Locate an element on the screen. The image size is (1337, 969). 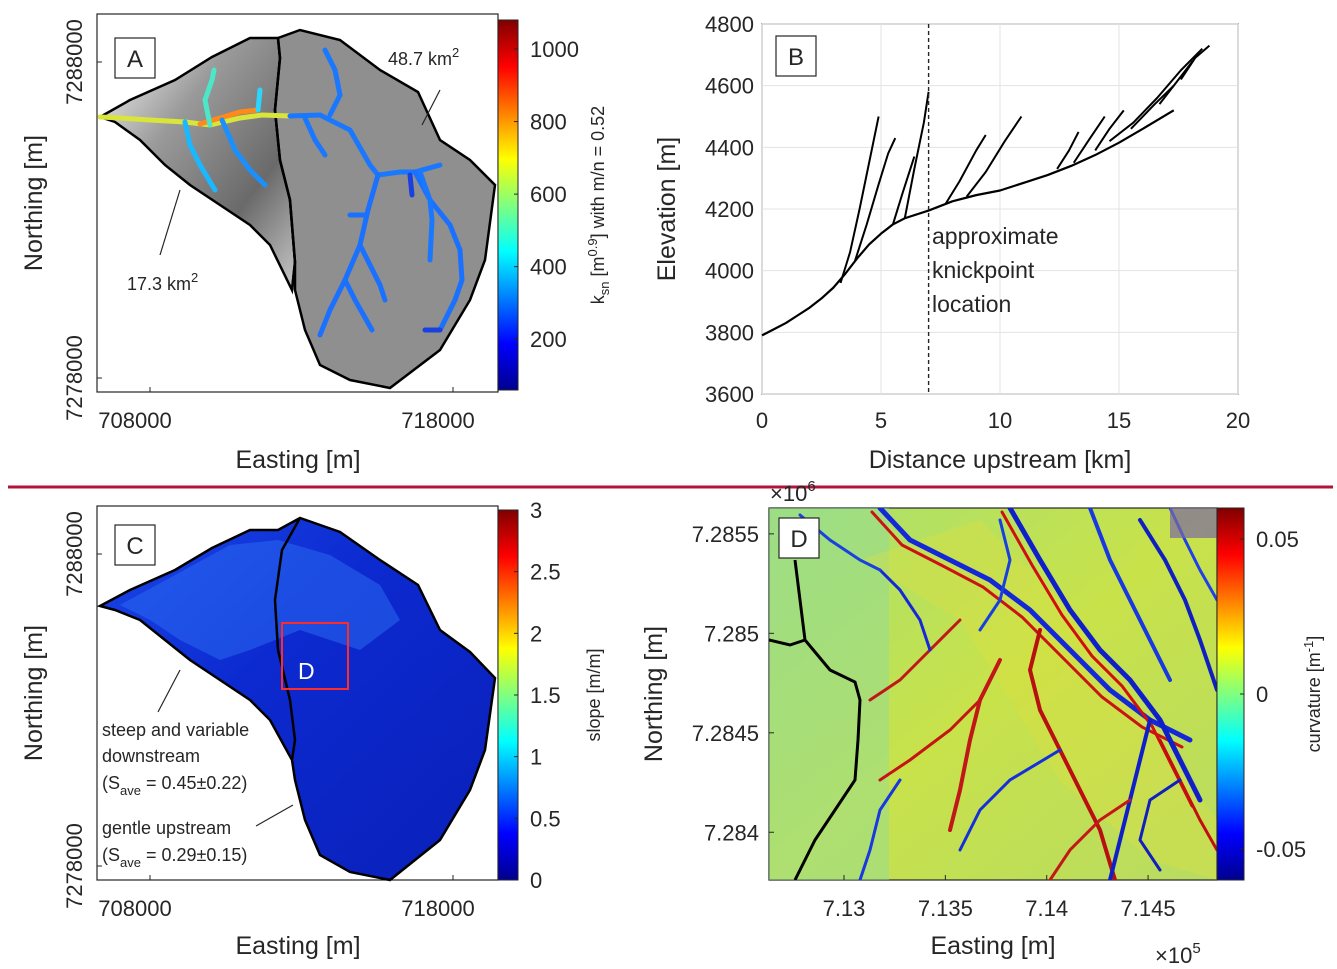
valley-d9 is located at coordinates (1010, 800).